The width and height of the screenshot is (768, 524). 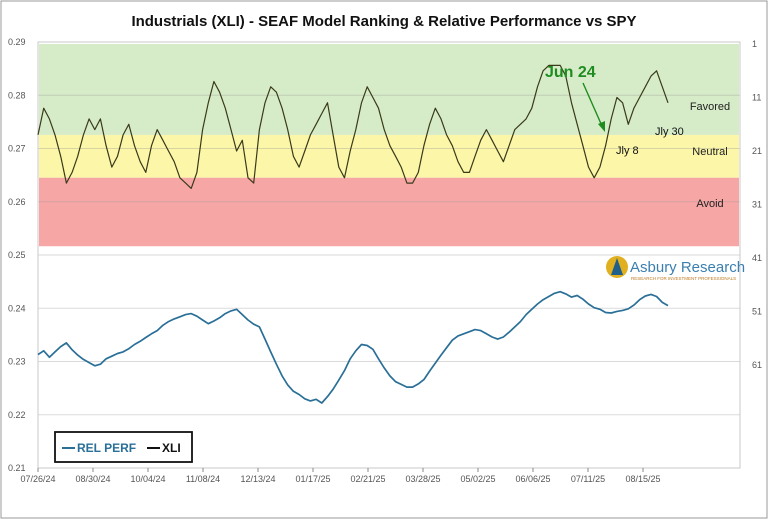 What do you see at coordinates (592, 104) in the screenshot?
I see `annotation-arrow-line` at bounding box center [592, 104].